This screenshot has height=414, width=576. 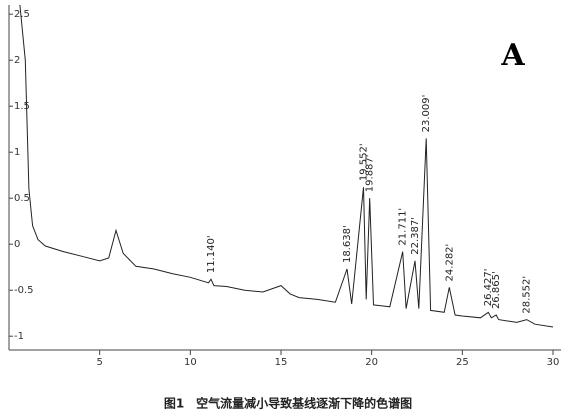 What do you see at coordinates (190, 362) in the screenshot?
I see `x-tick-label: 10` at bounding box center [190, 362].